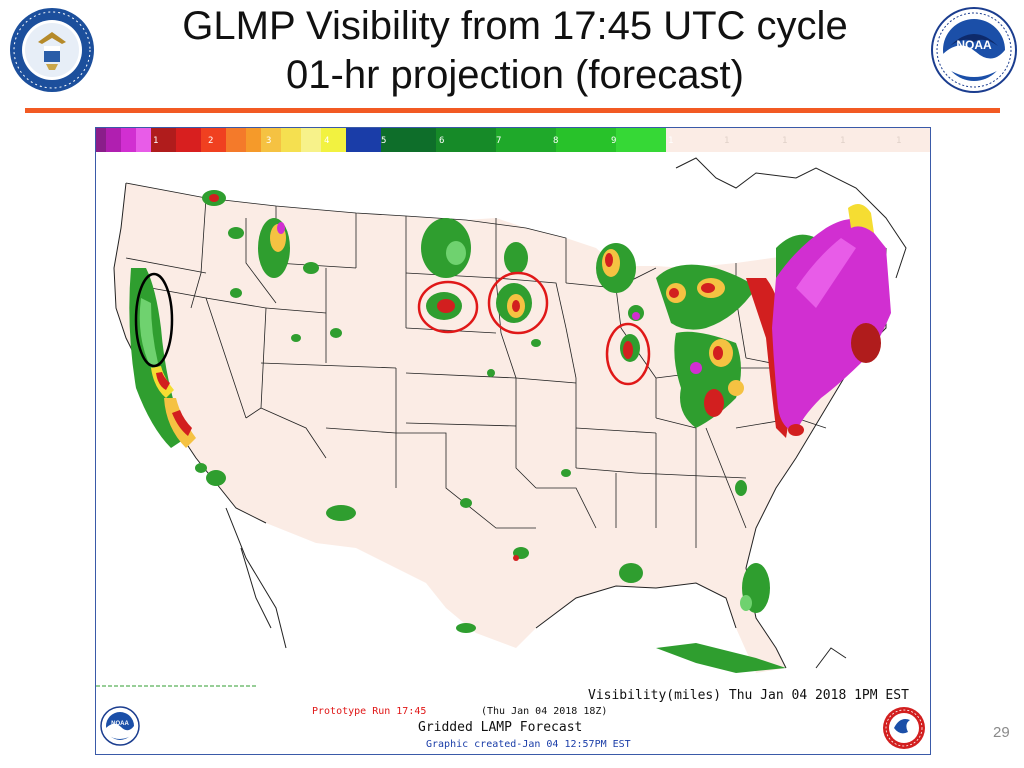 The height and width of the screenshot is (768, 1024). I want to click on page-number: 29, so click(1001, 732).